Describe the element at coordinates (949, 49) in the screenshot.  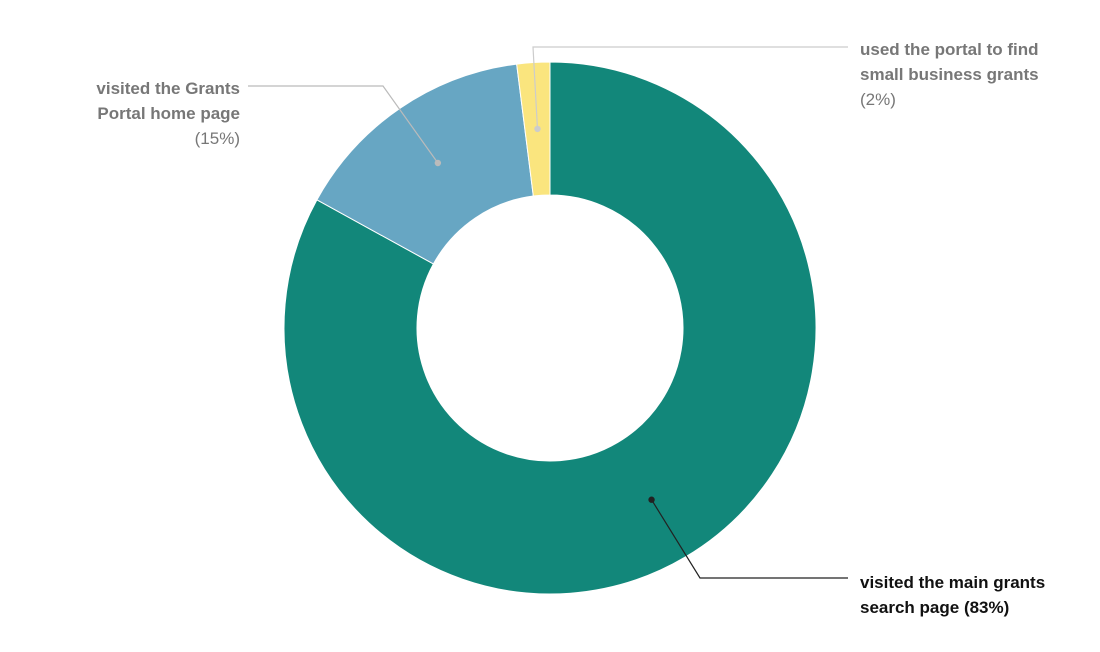
I see `slice-label-line: used the portal to find` at that location.